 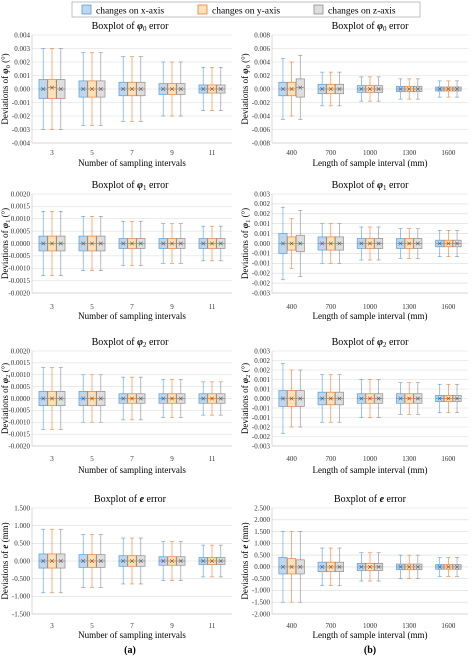 What do you see at coordinates (145, 345) in the screenshot?
I see `title-subscript: 2` at bounding box center [145, 345].